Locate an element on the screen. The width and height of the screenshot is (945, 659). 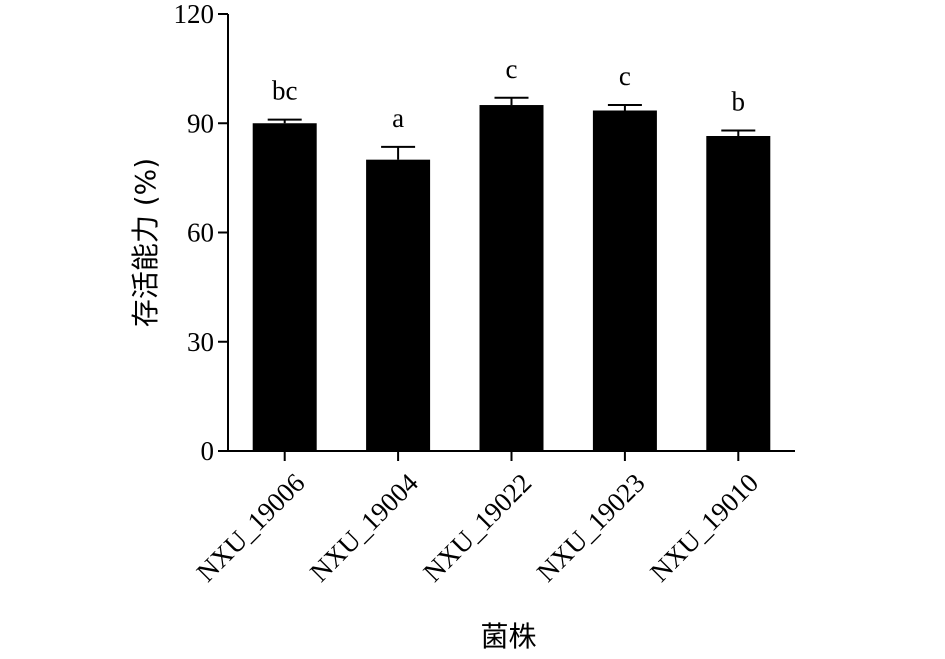
y-ticks: 0 30 60 90 120 is located at coordinates (201, 233).